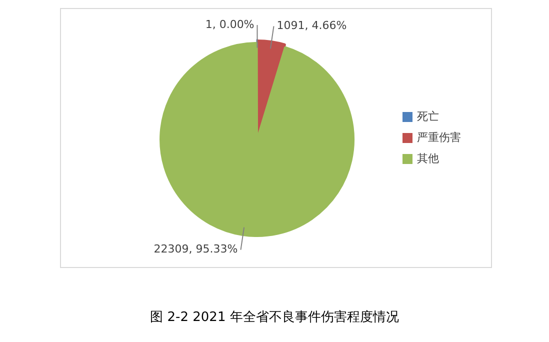 The height and width of the screenshot is (342, 549). I want to click on text: 图 2-2 2021 年全省不良事件伤害程度情况, so click(274, 317).